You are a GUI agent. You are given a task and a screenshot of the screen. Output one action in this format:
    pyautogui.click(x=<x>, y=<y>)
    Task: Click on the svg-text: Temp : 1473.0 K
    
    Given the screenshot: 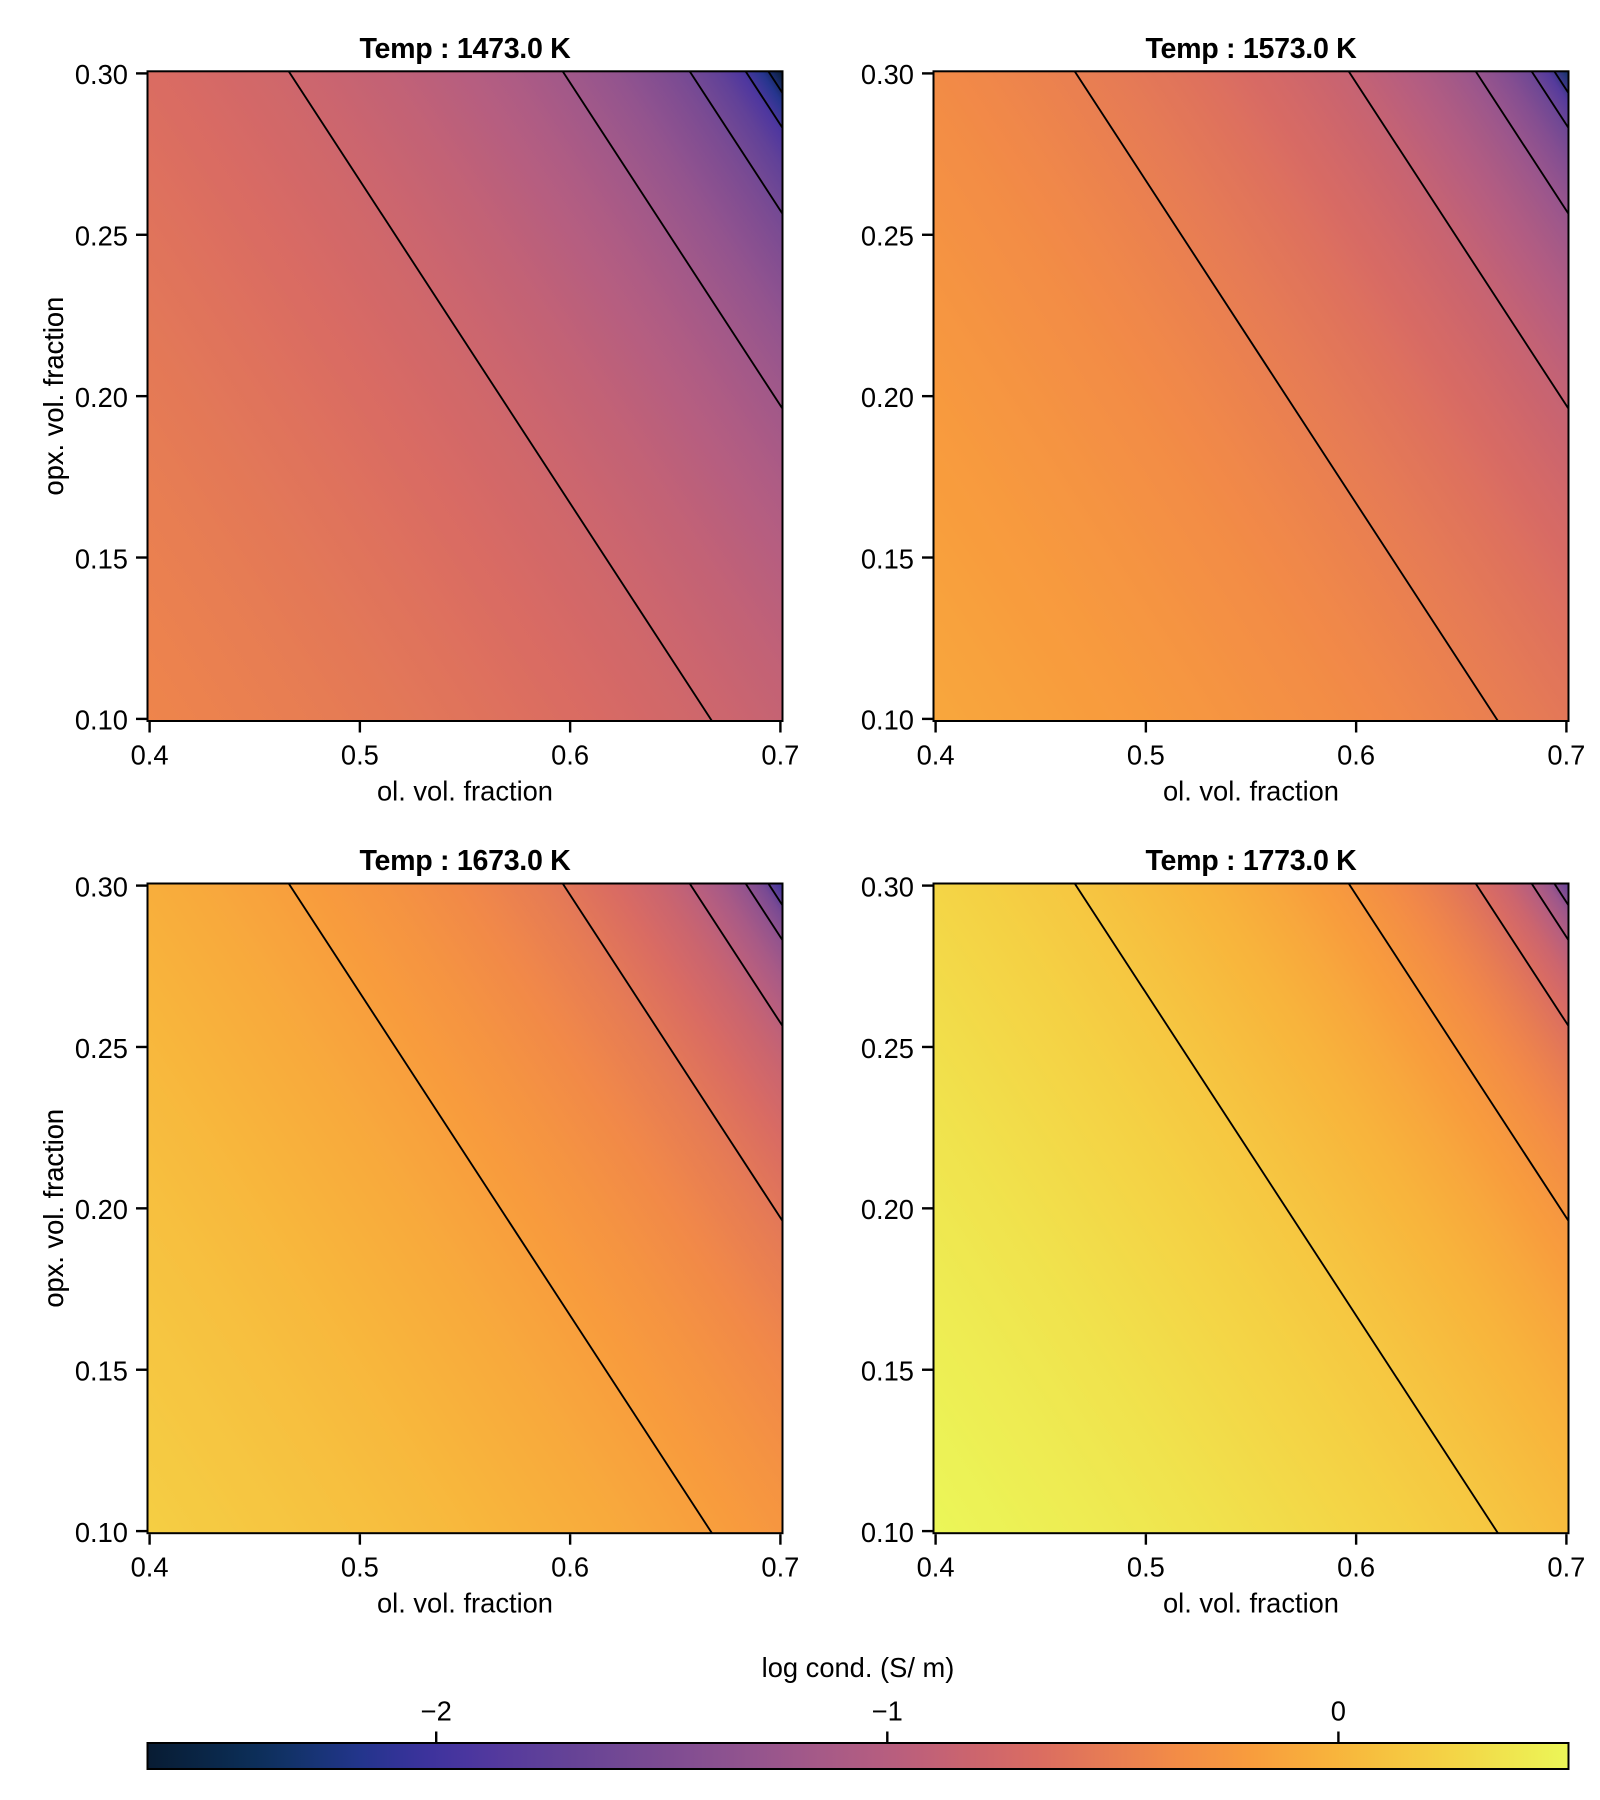 What is the action you would take?
    pyautogui.click(x=465, y=49)
    